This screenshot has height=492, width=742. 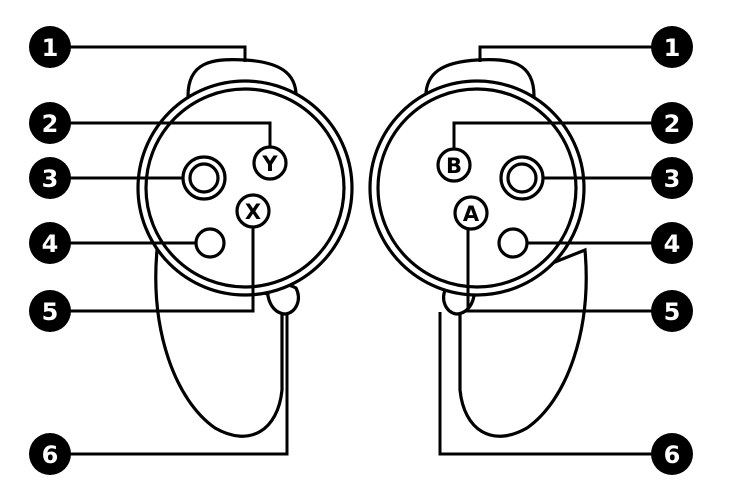 I want to click on left-callout-4-dot, so click(x=50, y=243).